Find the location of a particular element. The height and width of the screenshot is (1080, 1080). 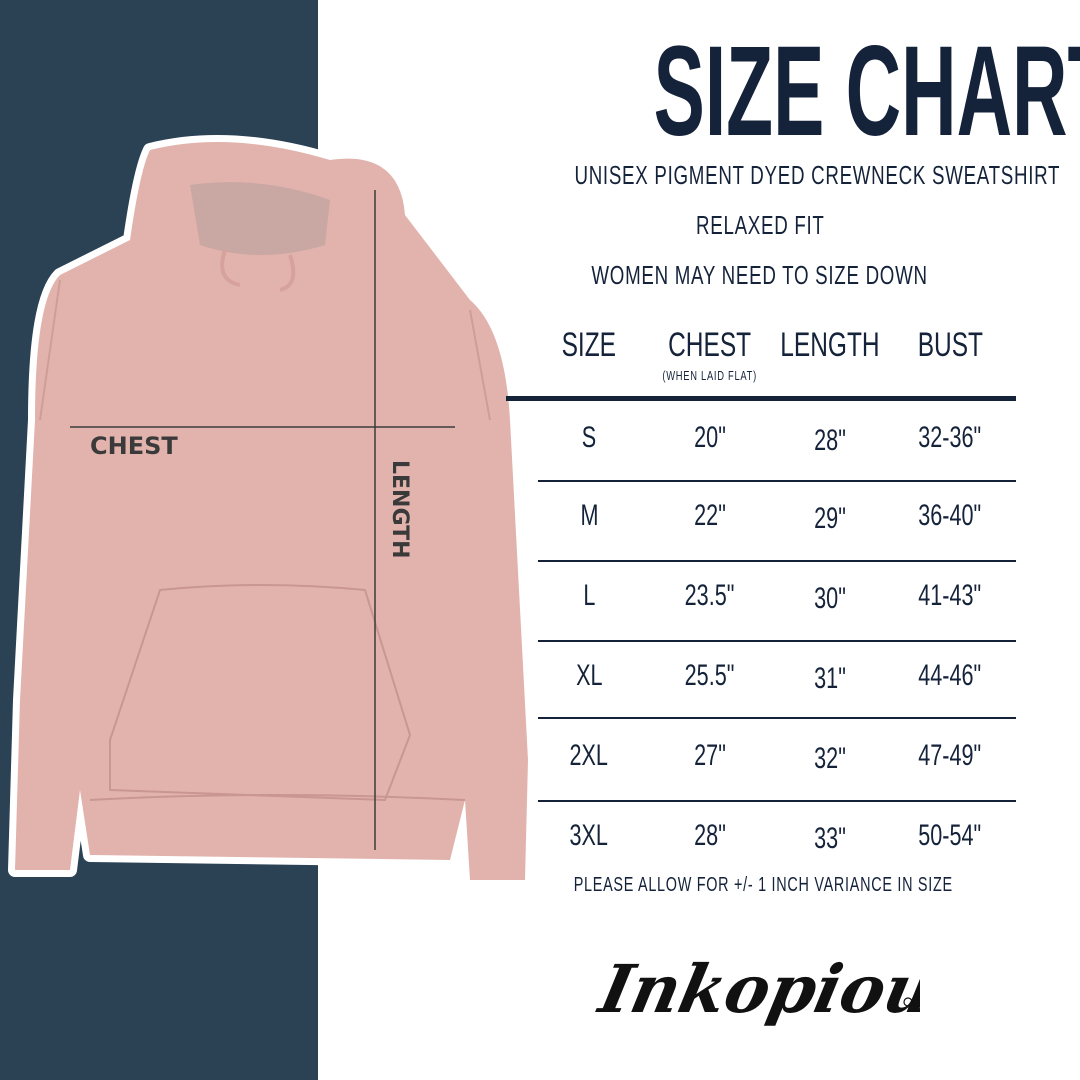

header-divider is located at coordinates (761, 398).